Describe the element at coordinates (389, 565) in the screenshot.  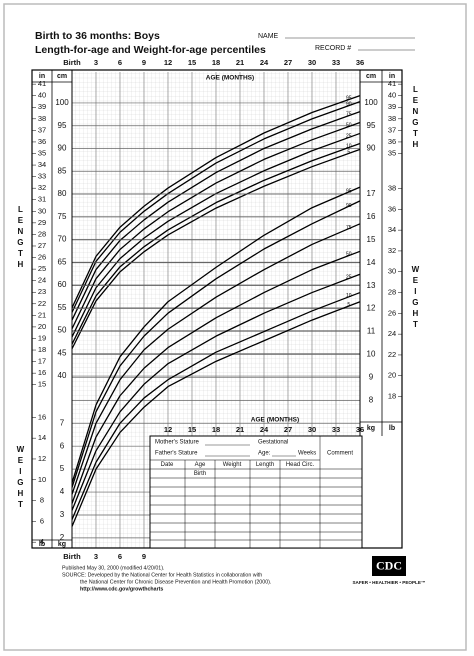
I see `cdc-logo-text: CDC` at that location.